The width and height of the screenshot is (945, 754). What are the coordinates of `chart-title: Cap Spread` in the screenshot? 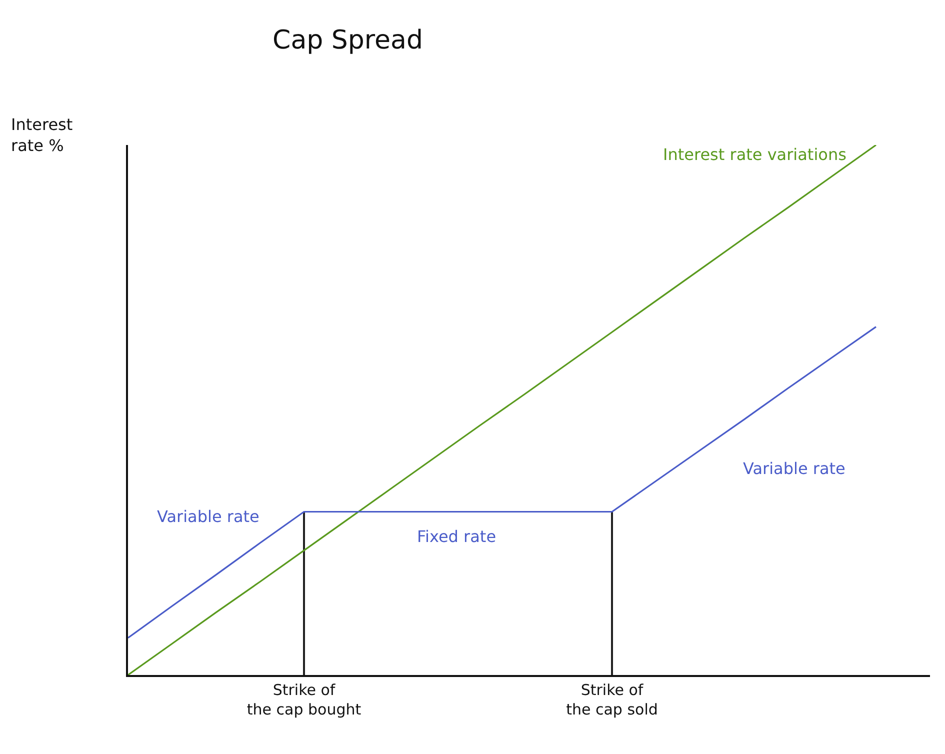 It's located at (347, 40).